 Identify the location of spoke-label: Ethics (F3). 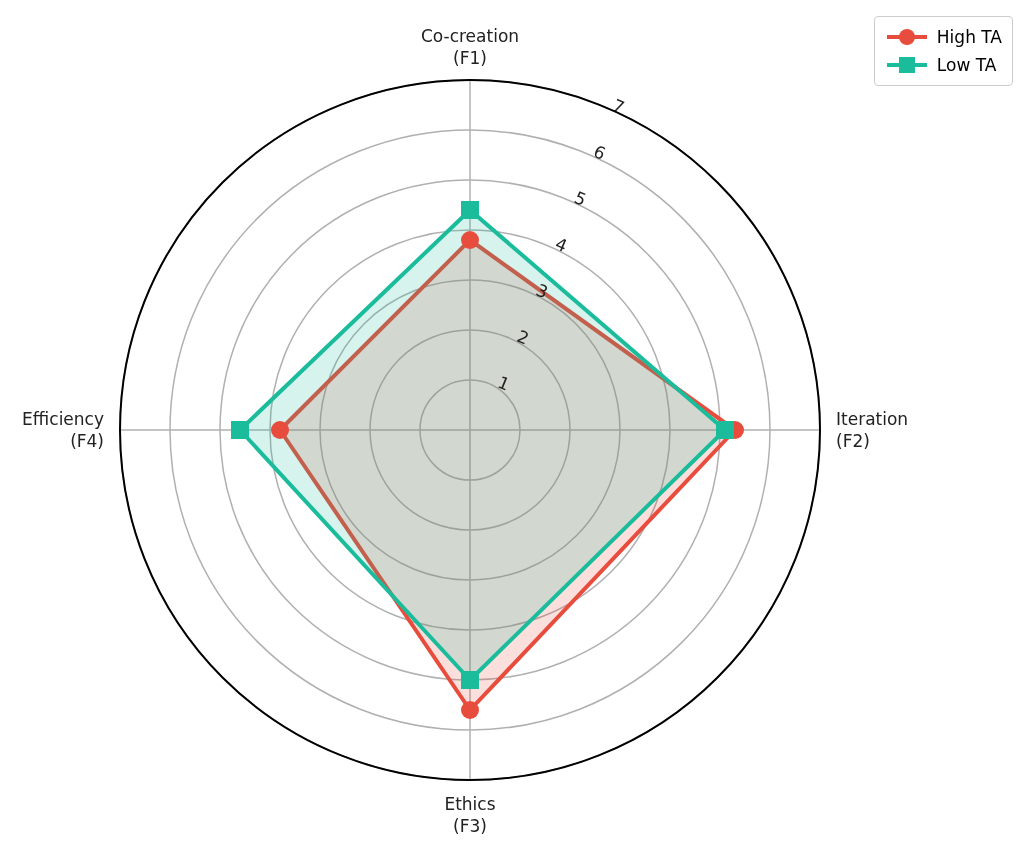
(470, 815).